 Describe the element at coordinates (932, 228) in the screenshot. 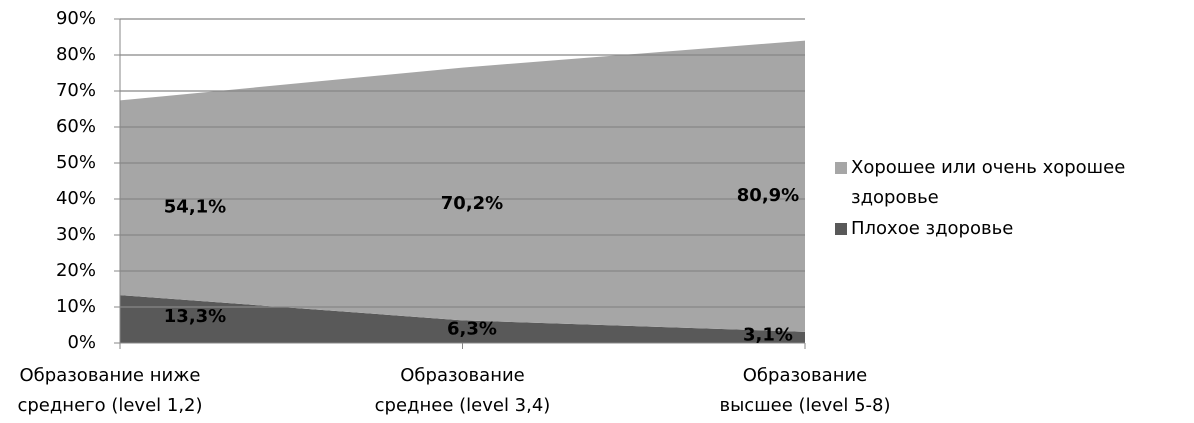

I see `legend-label: Плохое здоровье` at that location.